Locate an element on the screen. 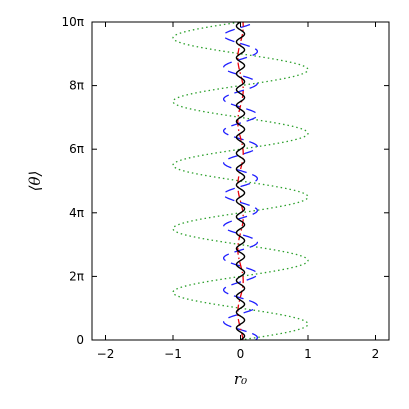  x-tick-label: 0 is located at coordinates (241, 354).